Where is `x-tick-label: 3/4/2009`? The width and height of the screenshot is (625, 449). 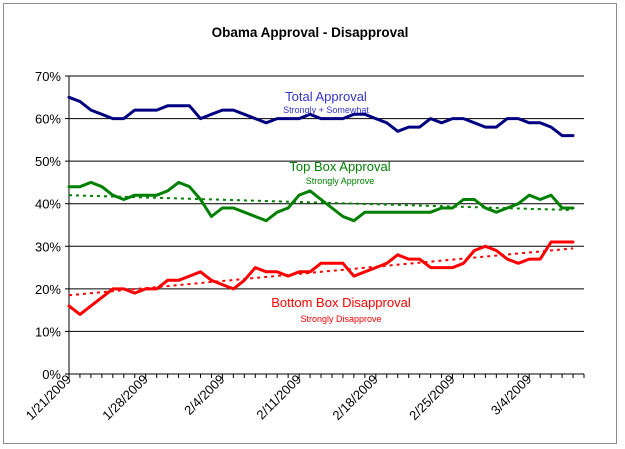 x-tick-label: 3/4/2009 is located at coordinates (511, 395).